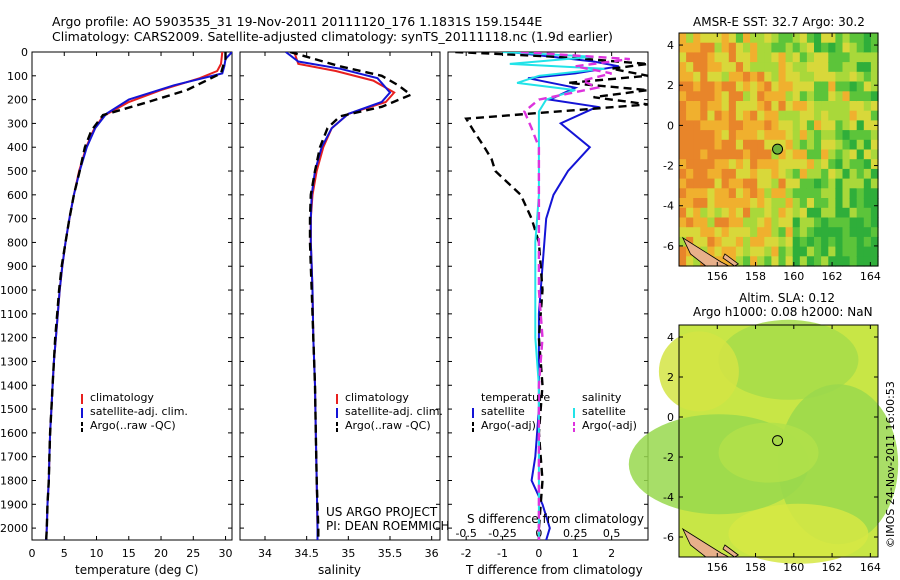 The image size is (900, 580). I want to click on credit-line-1: US ARGO PROJECT, so click(382, 512).